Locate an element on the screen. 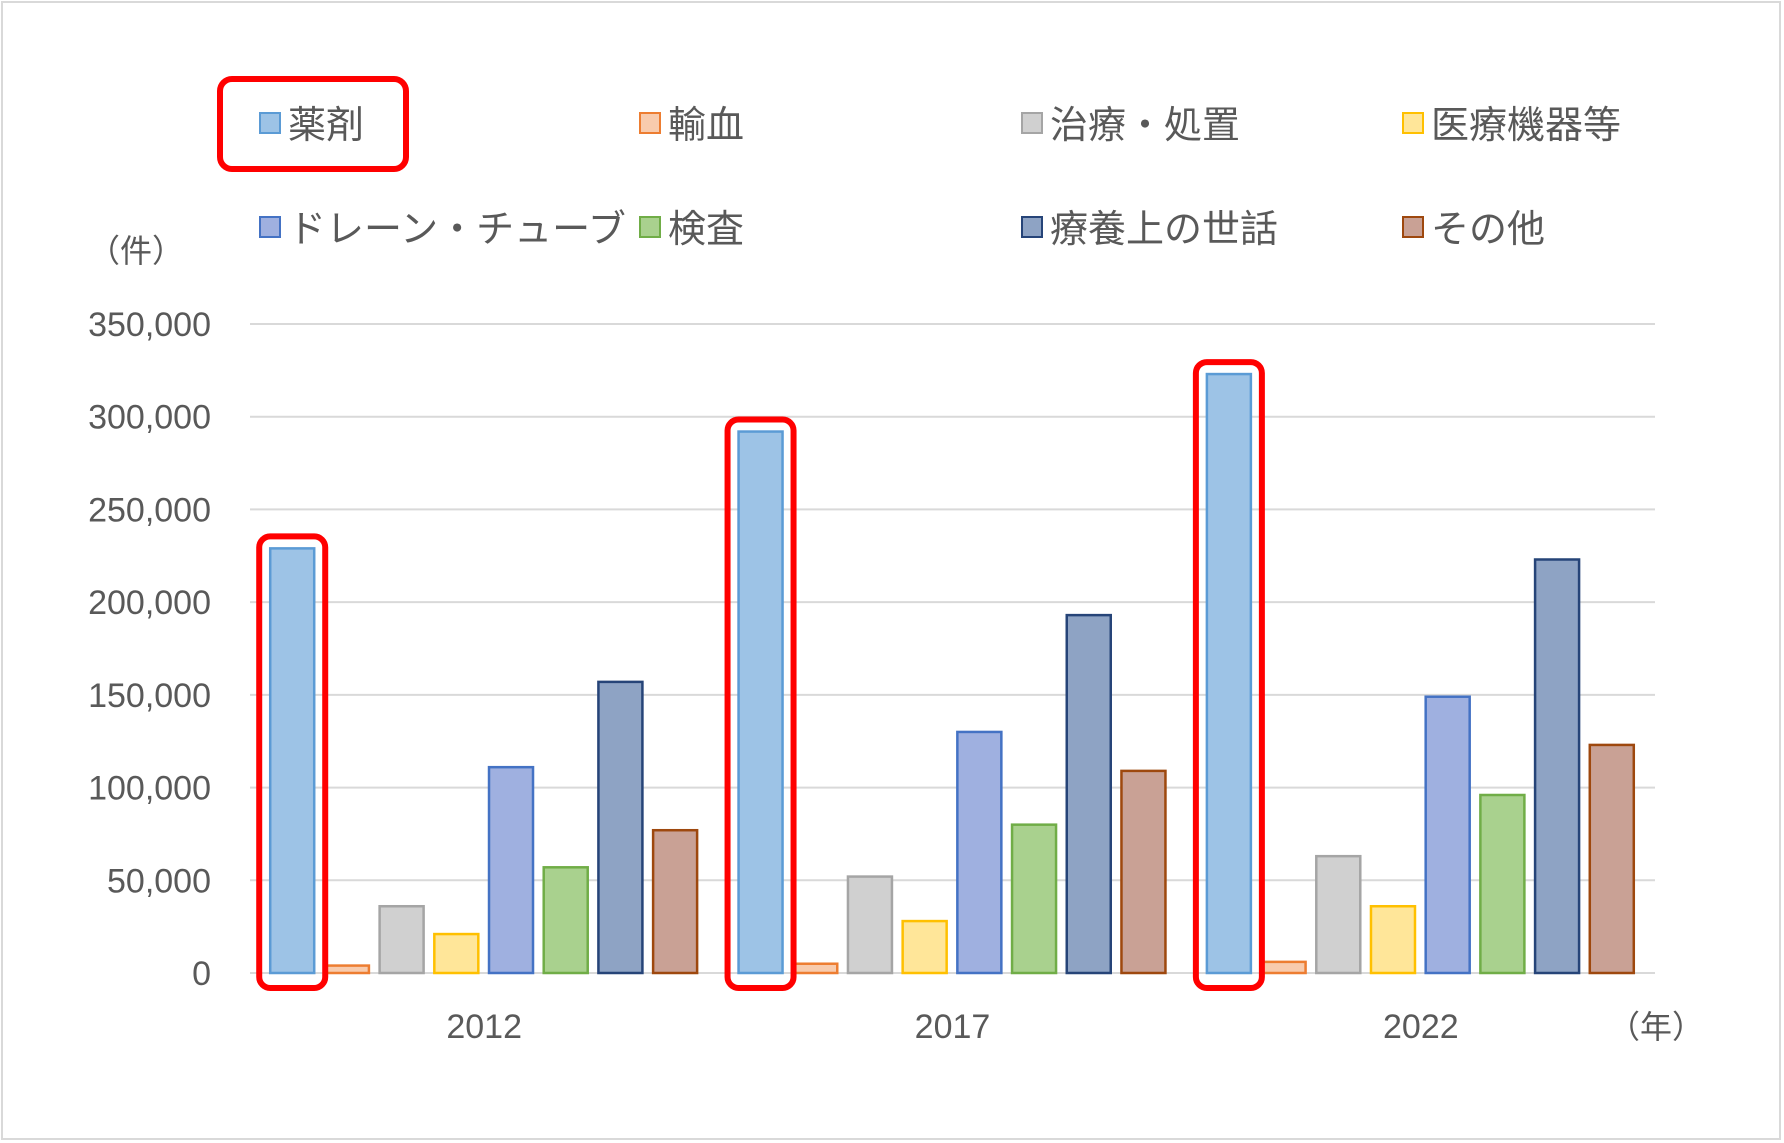 This screenshot has width=1784, height=1143. y-tick-label: 100,000 is located at coordinates (149, 789).